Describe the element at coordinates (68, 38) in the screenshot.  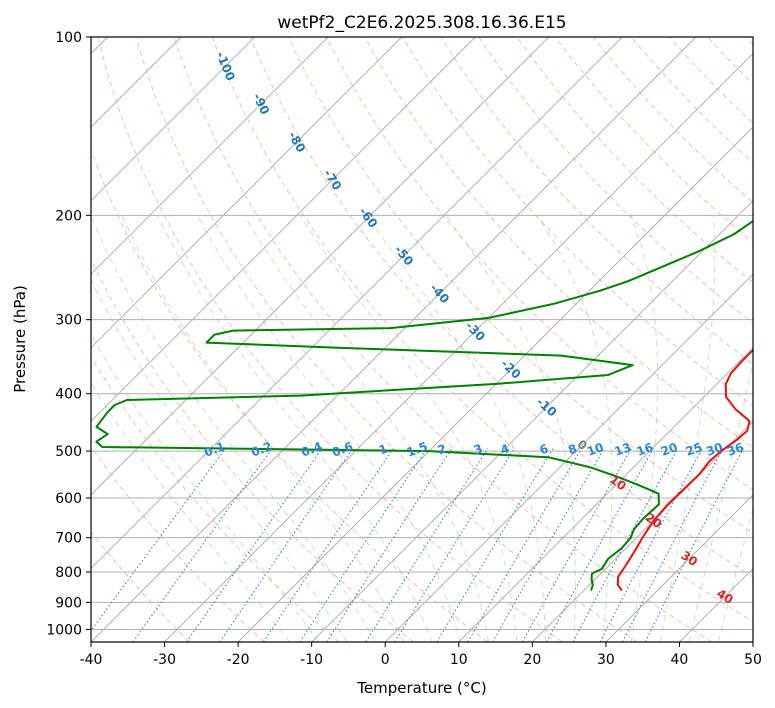
I see `y-tick-label: 100` at that location.